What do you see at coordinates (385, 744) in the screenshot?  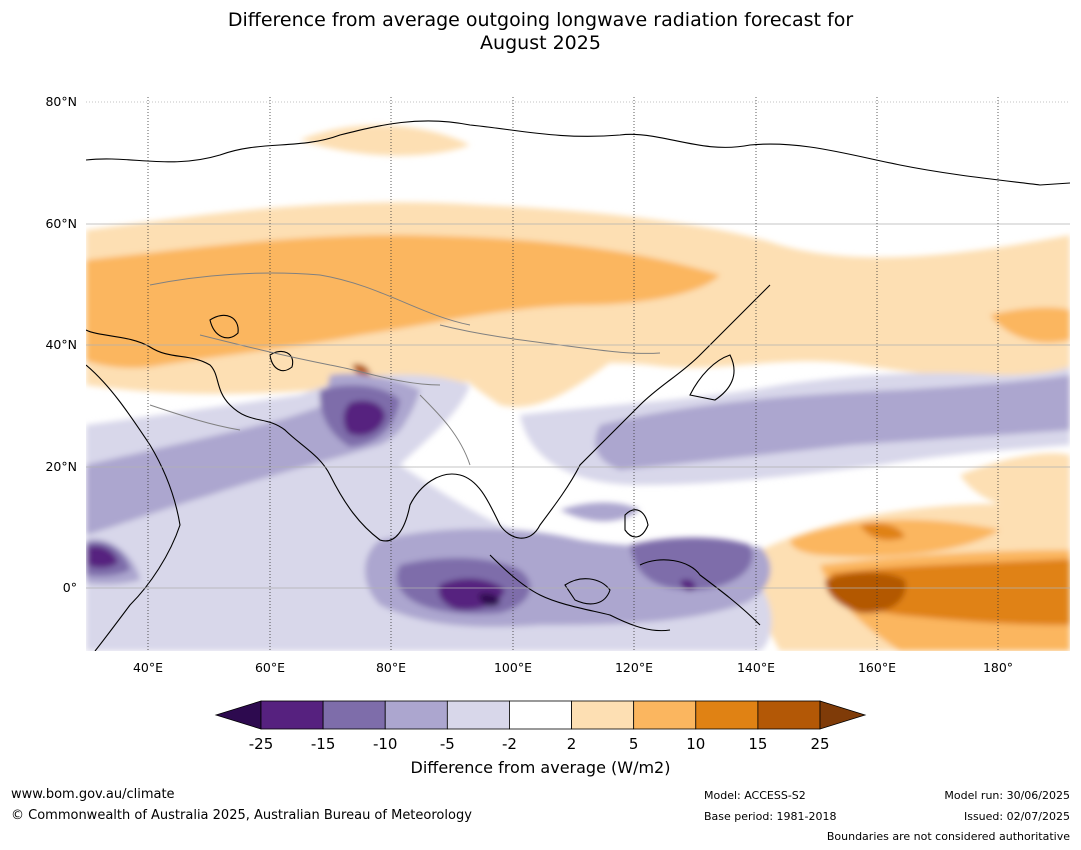 I see `colorbar-tick-label: -10` at bounding box center [385, 744].